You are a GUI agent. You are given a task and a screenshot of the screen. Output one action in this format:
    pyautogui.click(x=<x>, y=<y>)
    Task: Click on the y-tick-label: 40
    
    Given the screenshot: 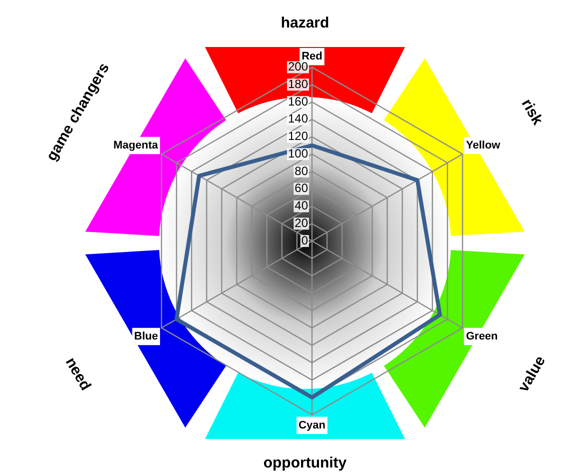 What is the action you would take?
    pyautogui.click(x=301, y=205)
    